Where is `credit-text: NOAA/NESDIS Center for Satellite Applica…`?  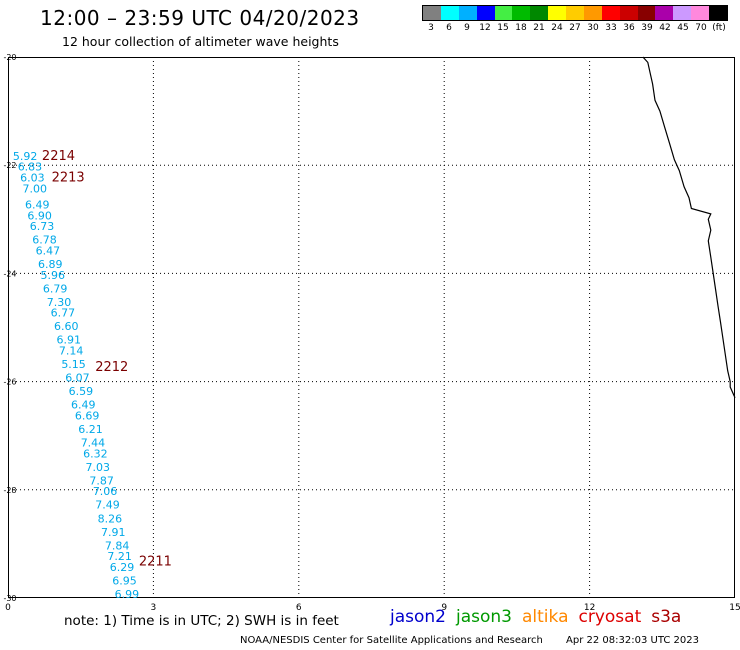 credit-text: NOAA/NESDIS Center for Satellite Applica… is located at coordinates (391, 640).